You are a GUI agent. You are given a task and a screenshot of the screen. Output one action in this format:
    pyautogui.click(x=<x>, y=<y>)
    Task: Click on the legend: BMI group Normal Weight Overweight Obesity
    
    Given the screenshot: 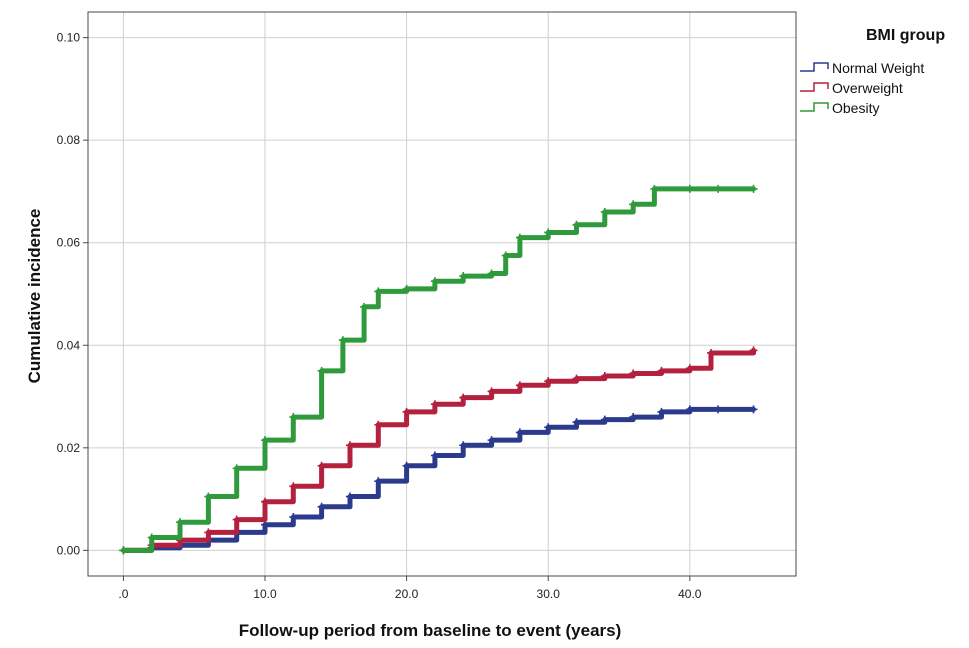 What is the action you would take?
    pyautogui.click(x=872, y=71)
    